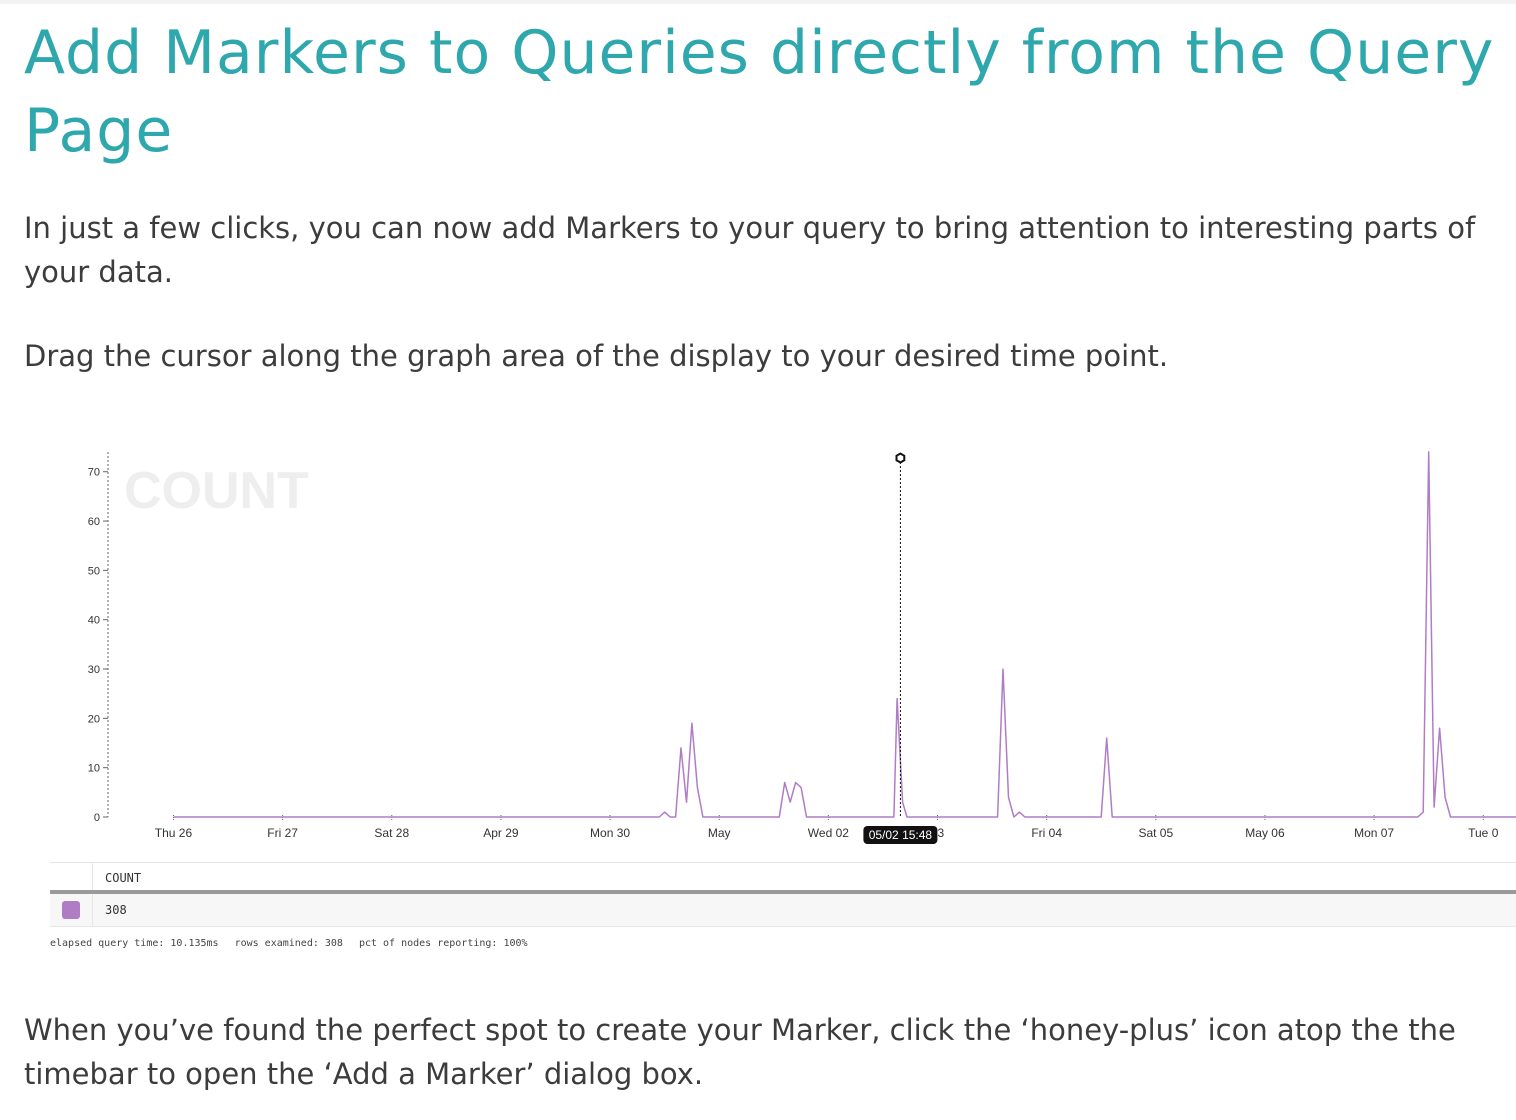 The width and height of the screenshot is (1516, 1120). Describe the element at coordinates (1483, 833) in the screenshot. I see `x-tick-label: Tue 0` at that location.